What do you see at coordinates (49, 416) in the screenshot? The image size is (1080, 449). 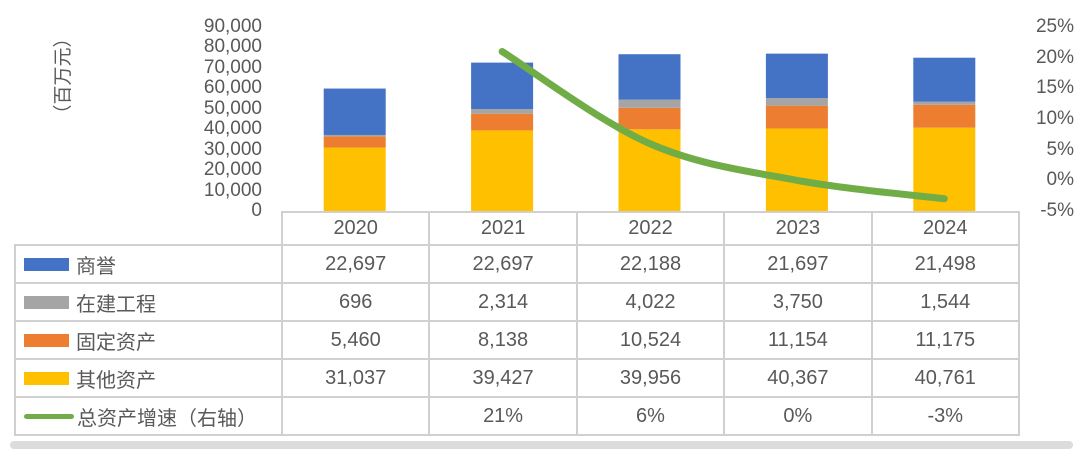 I see `legend-line-swatch` at bounding box center [49, 416].